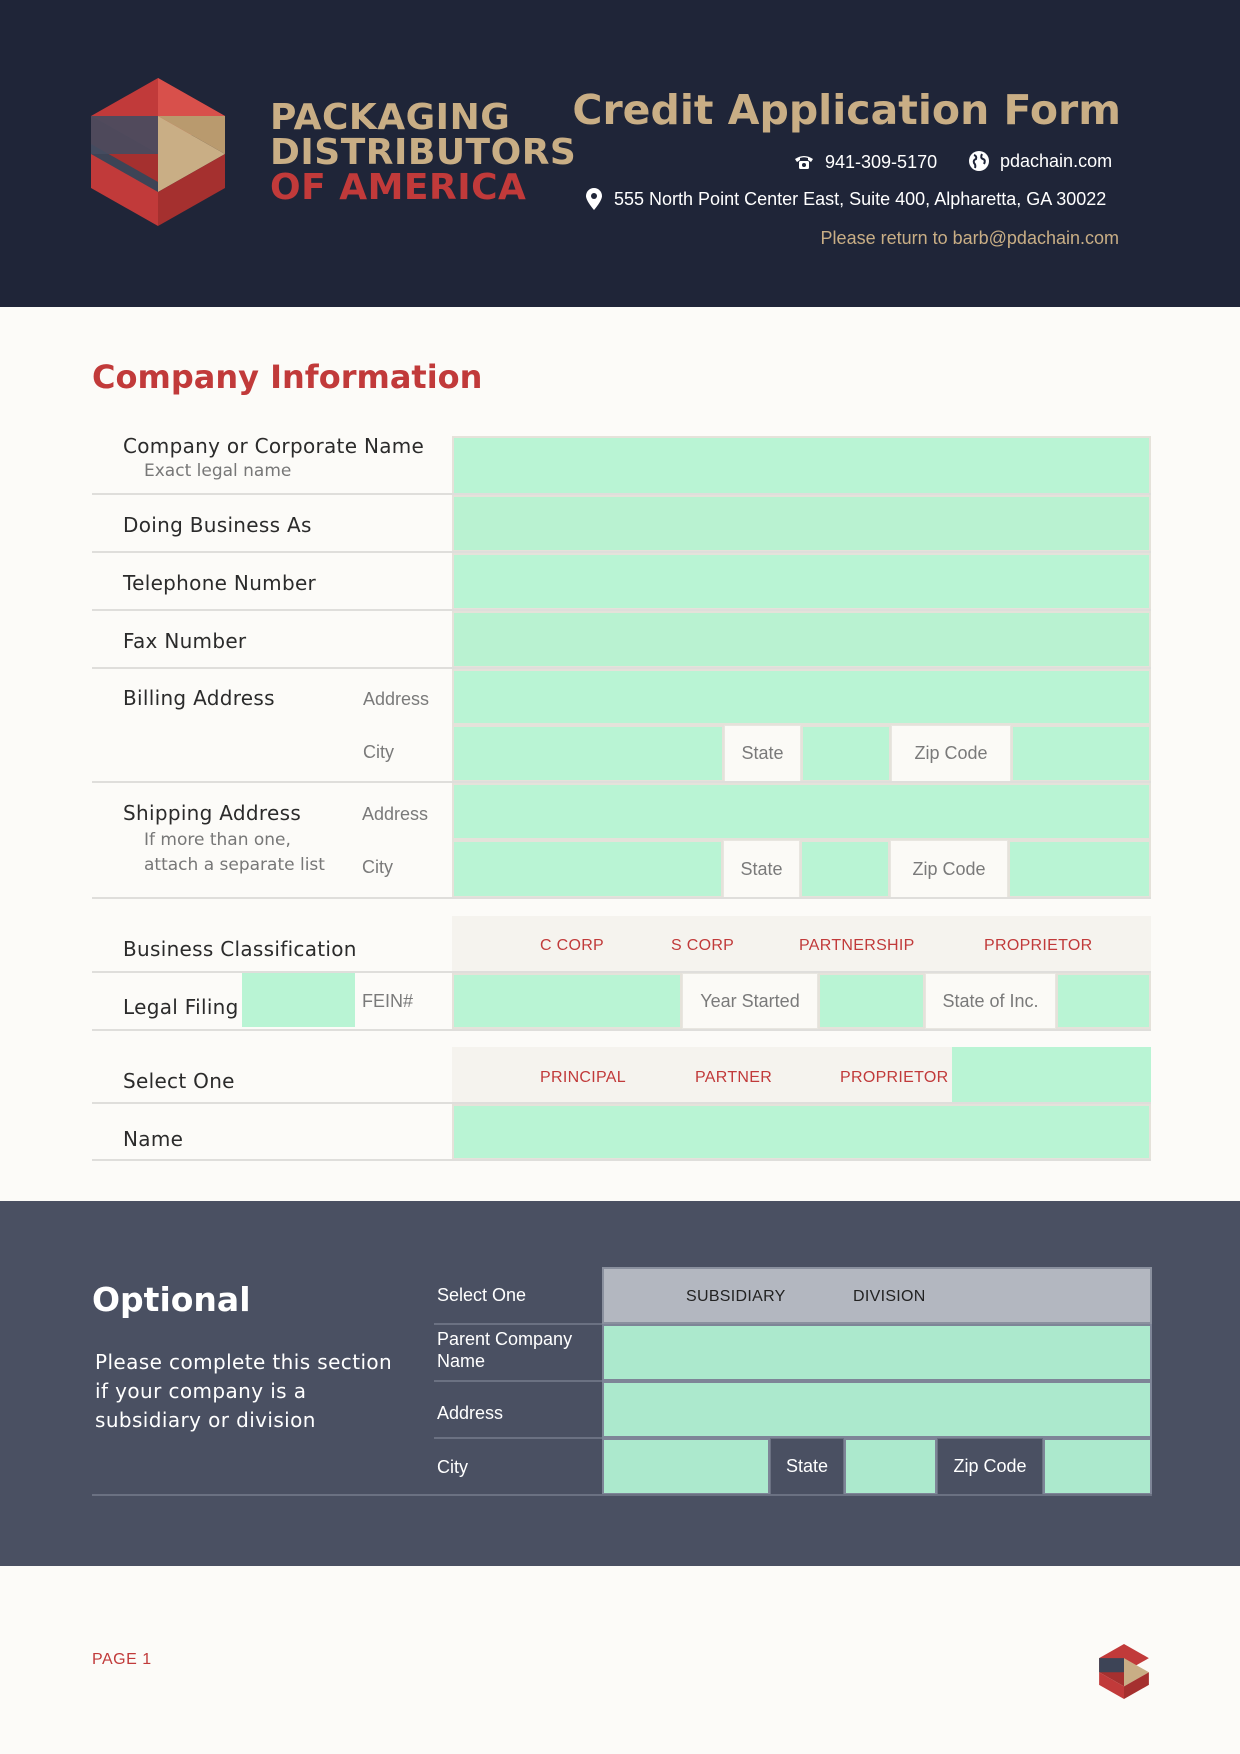 Image resolution: width=1240 pixels, height=1754 pixels. What do you see at coordinates (587, 869) in the screenshot?
I see `shipping-city-field` at bounding box center [587, 869].